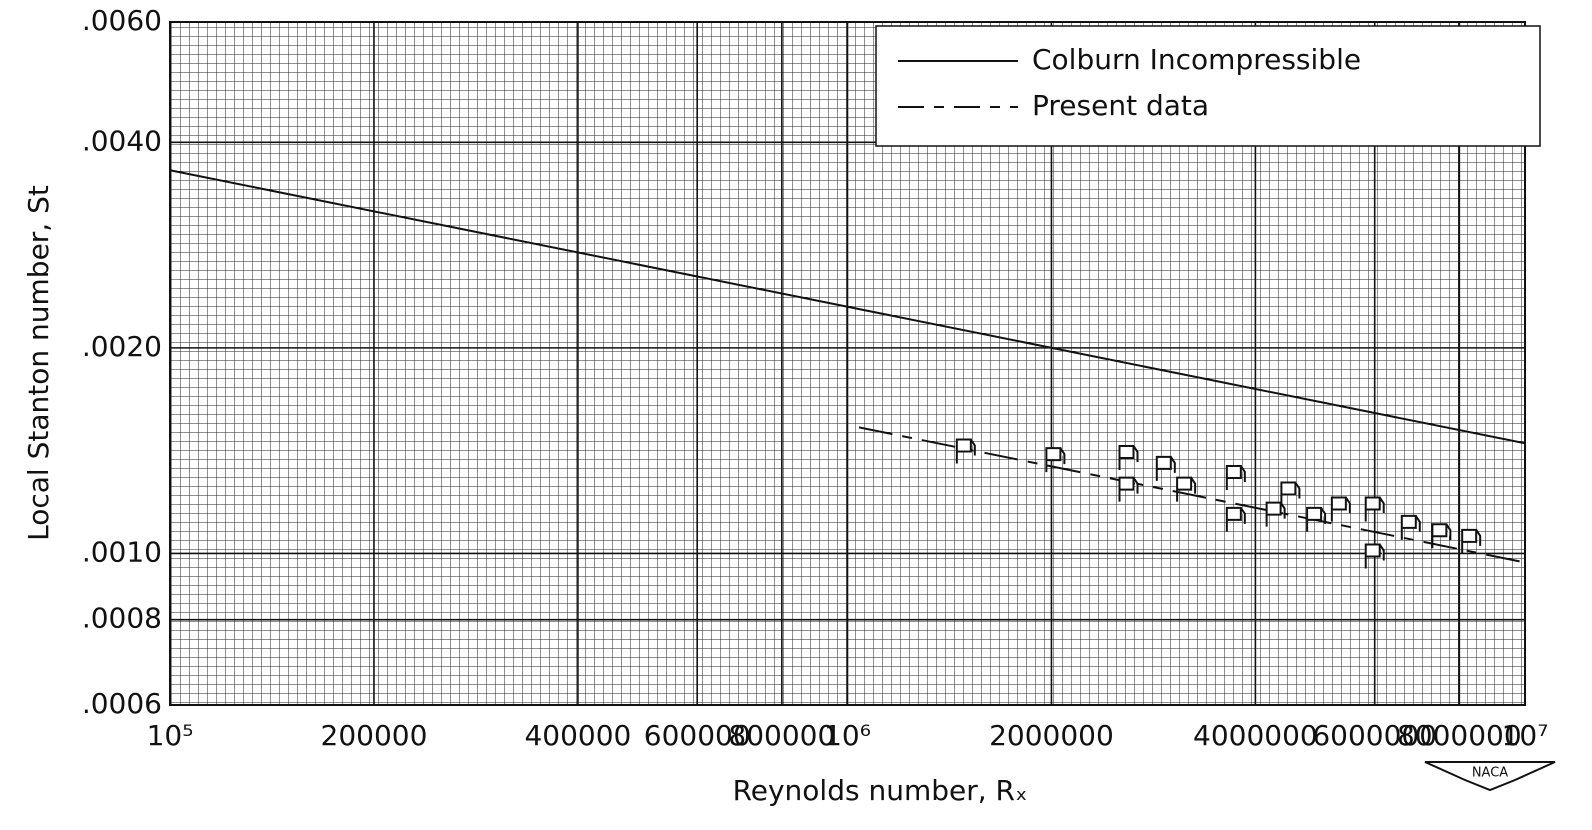  Describe the element at coordinates (880, 790) in the screenshot. I see `x-axis-label: Reynolds number, Rₓ` at that location.